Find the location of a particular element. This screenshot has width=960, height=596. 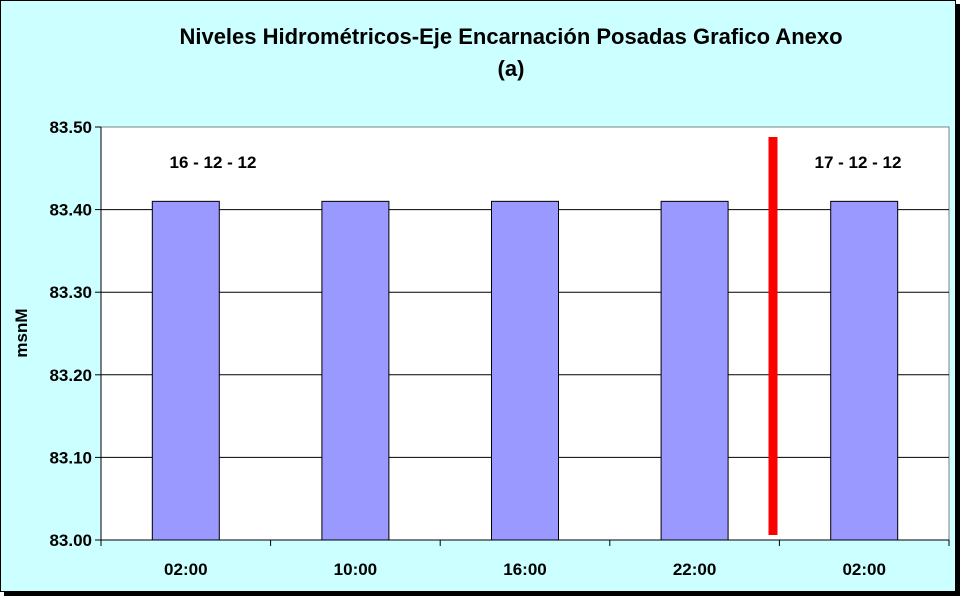

x-tick-label: 16:00 is located at coordinates (524, 569).